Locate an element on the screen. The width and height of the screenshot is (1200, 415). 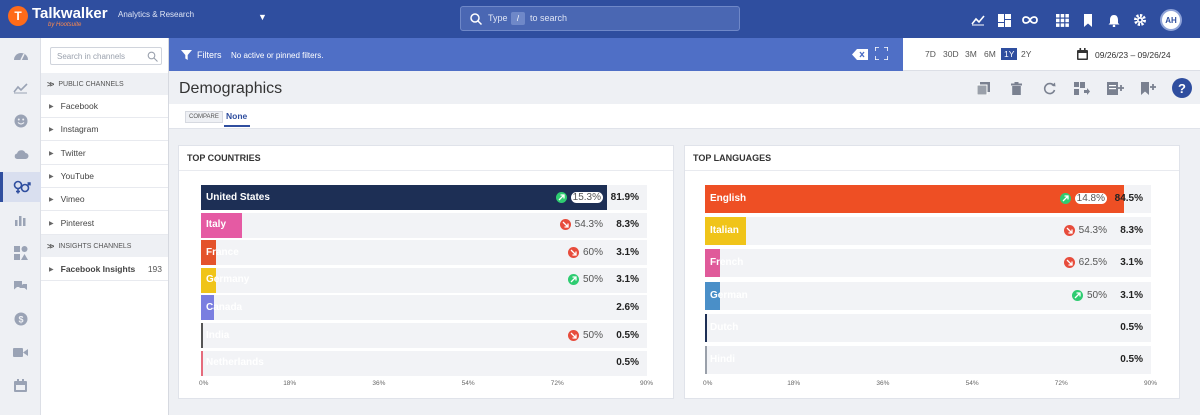
channel-item-twitter: ▶ Twitter is located at coordinates (104, 153).